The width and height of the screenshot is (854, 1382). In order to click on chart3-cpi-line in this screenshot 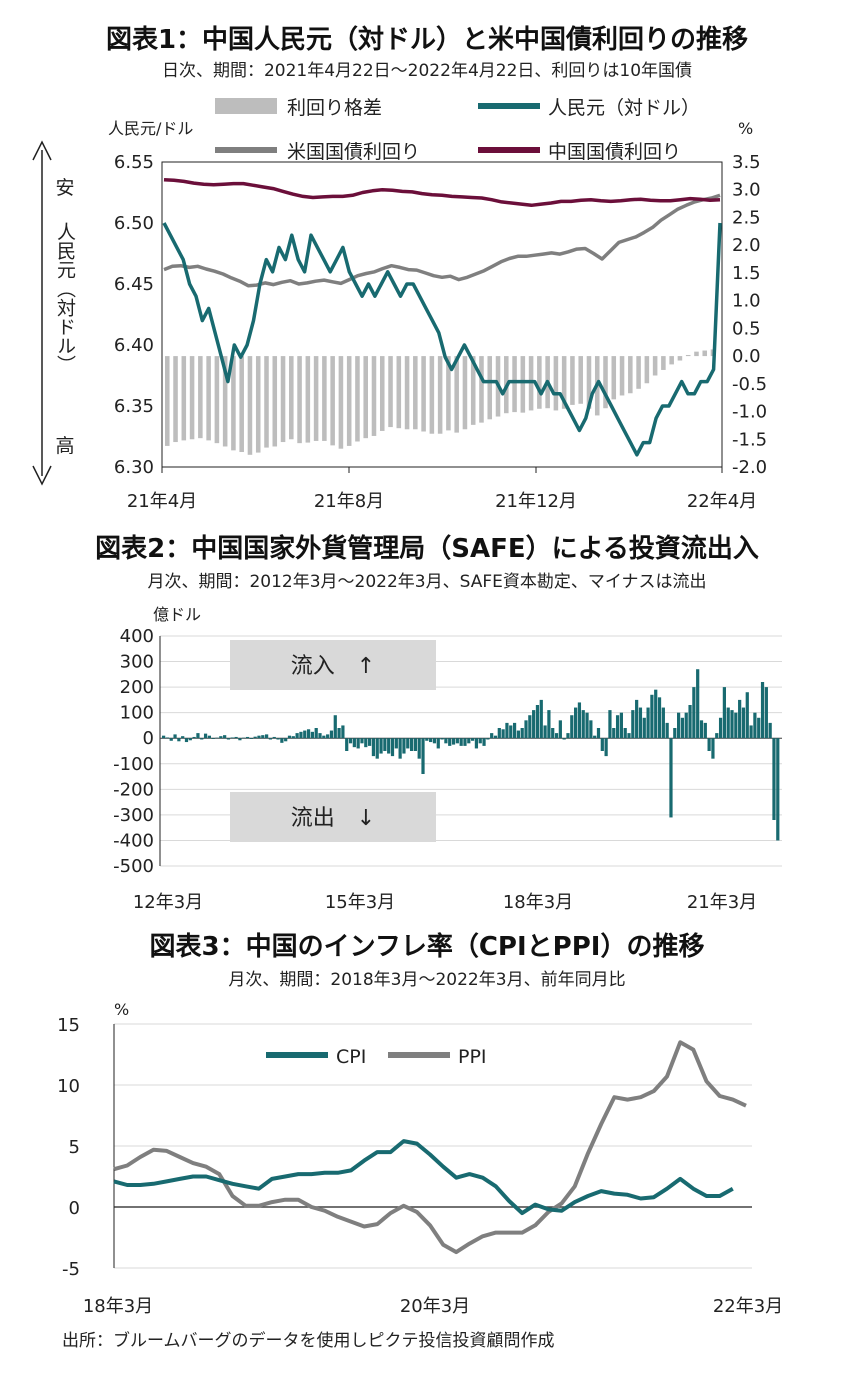, I will do `click(423, 1177)`.